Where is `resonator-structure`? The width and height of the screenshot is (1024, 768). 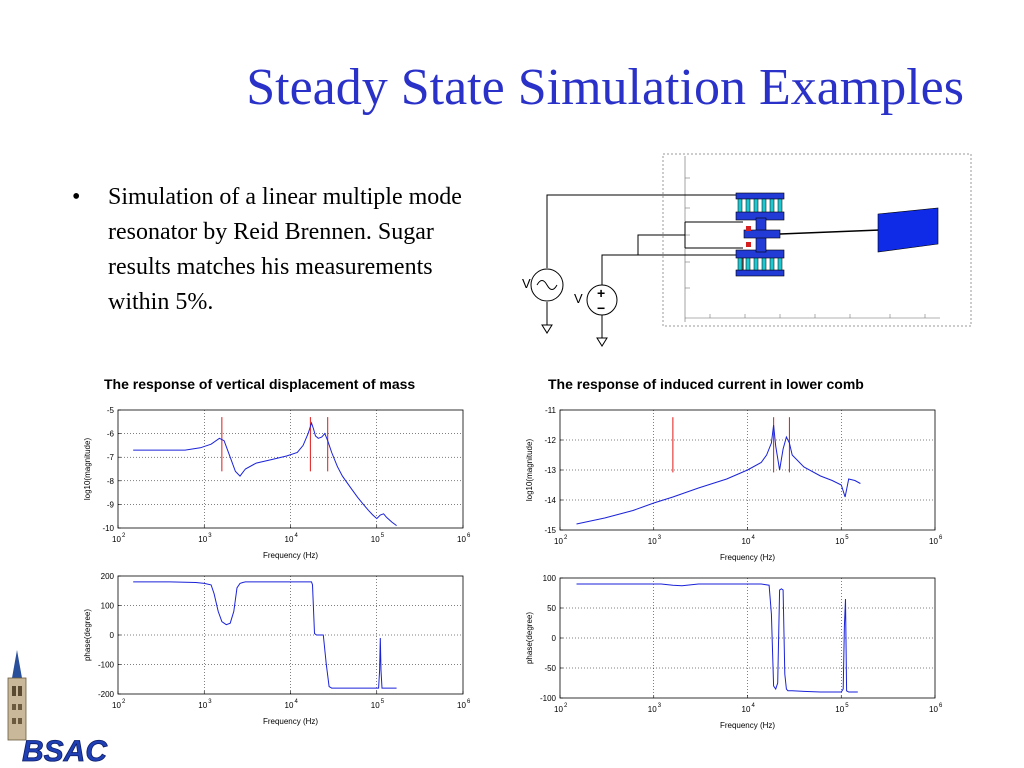
resonator-structure is located at coordinates (837, 234).